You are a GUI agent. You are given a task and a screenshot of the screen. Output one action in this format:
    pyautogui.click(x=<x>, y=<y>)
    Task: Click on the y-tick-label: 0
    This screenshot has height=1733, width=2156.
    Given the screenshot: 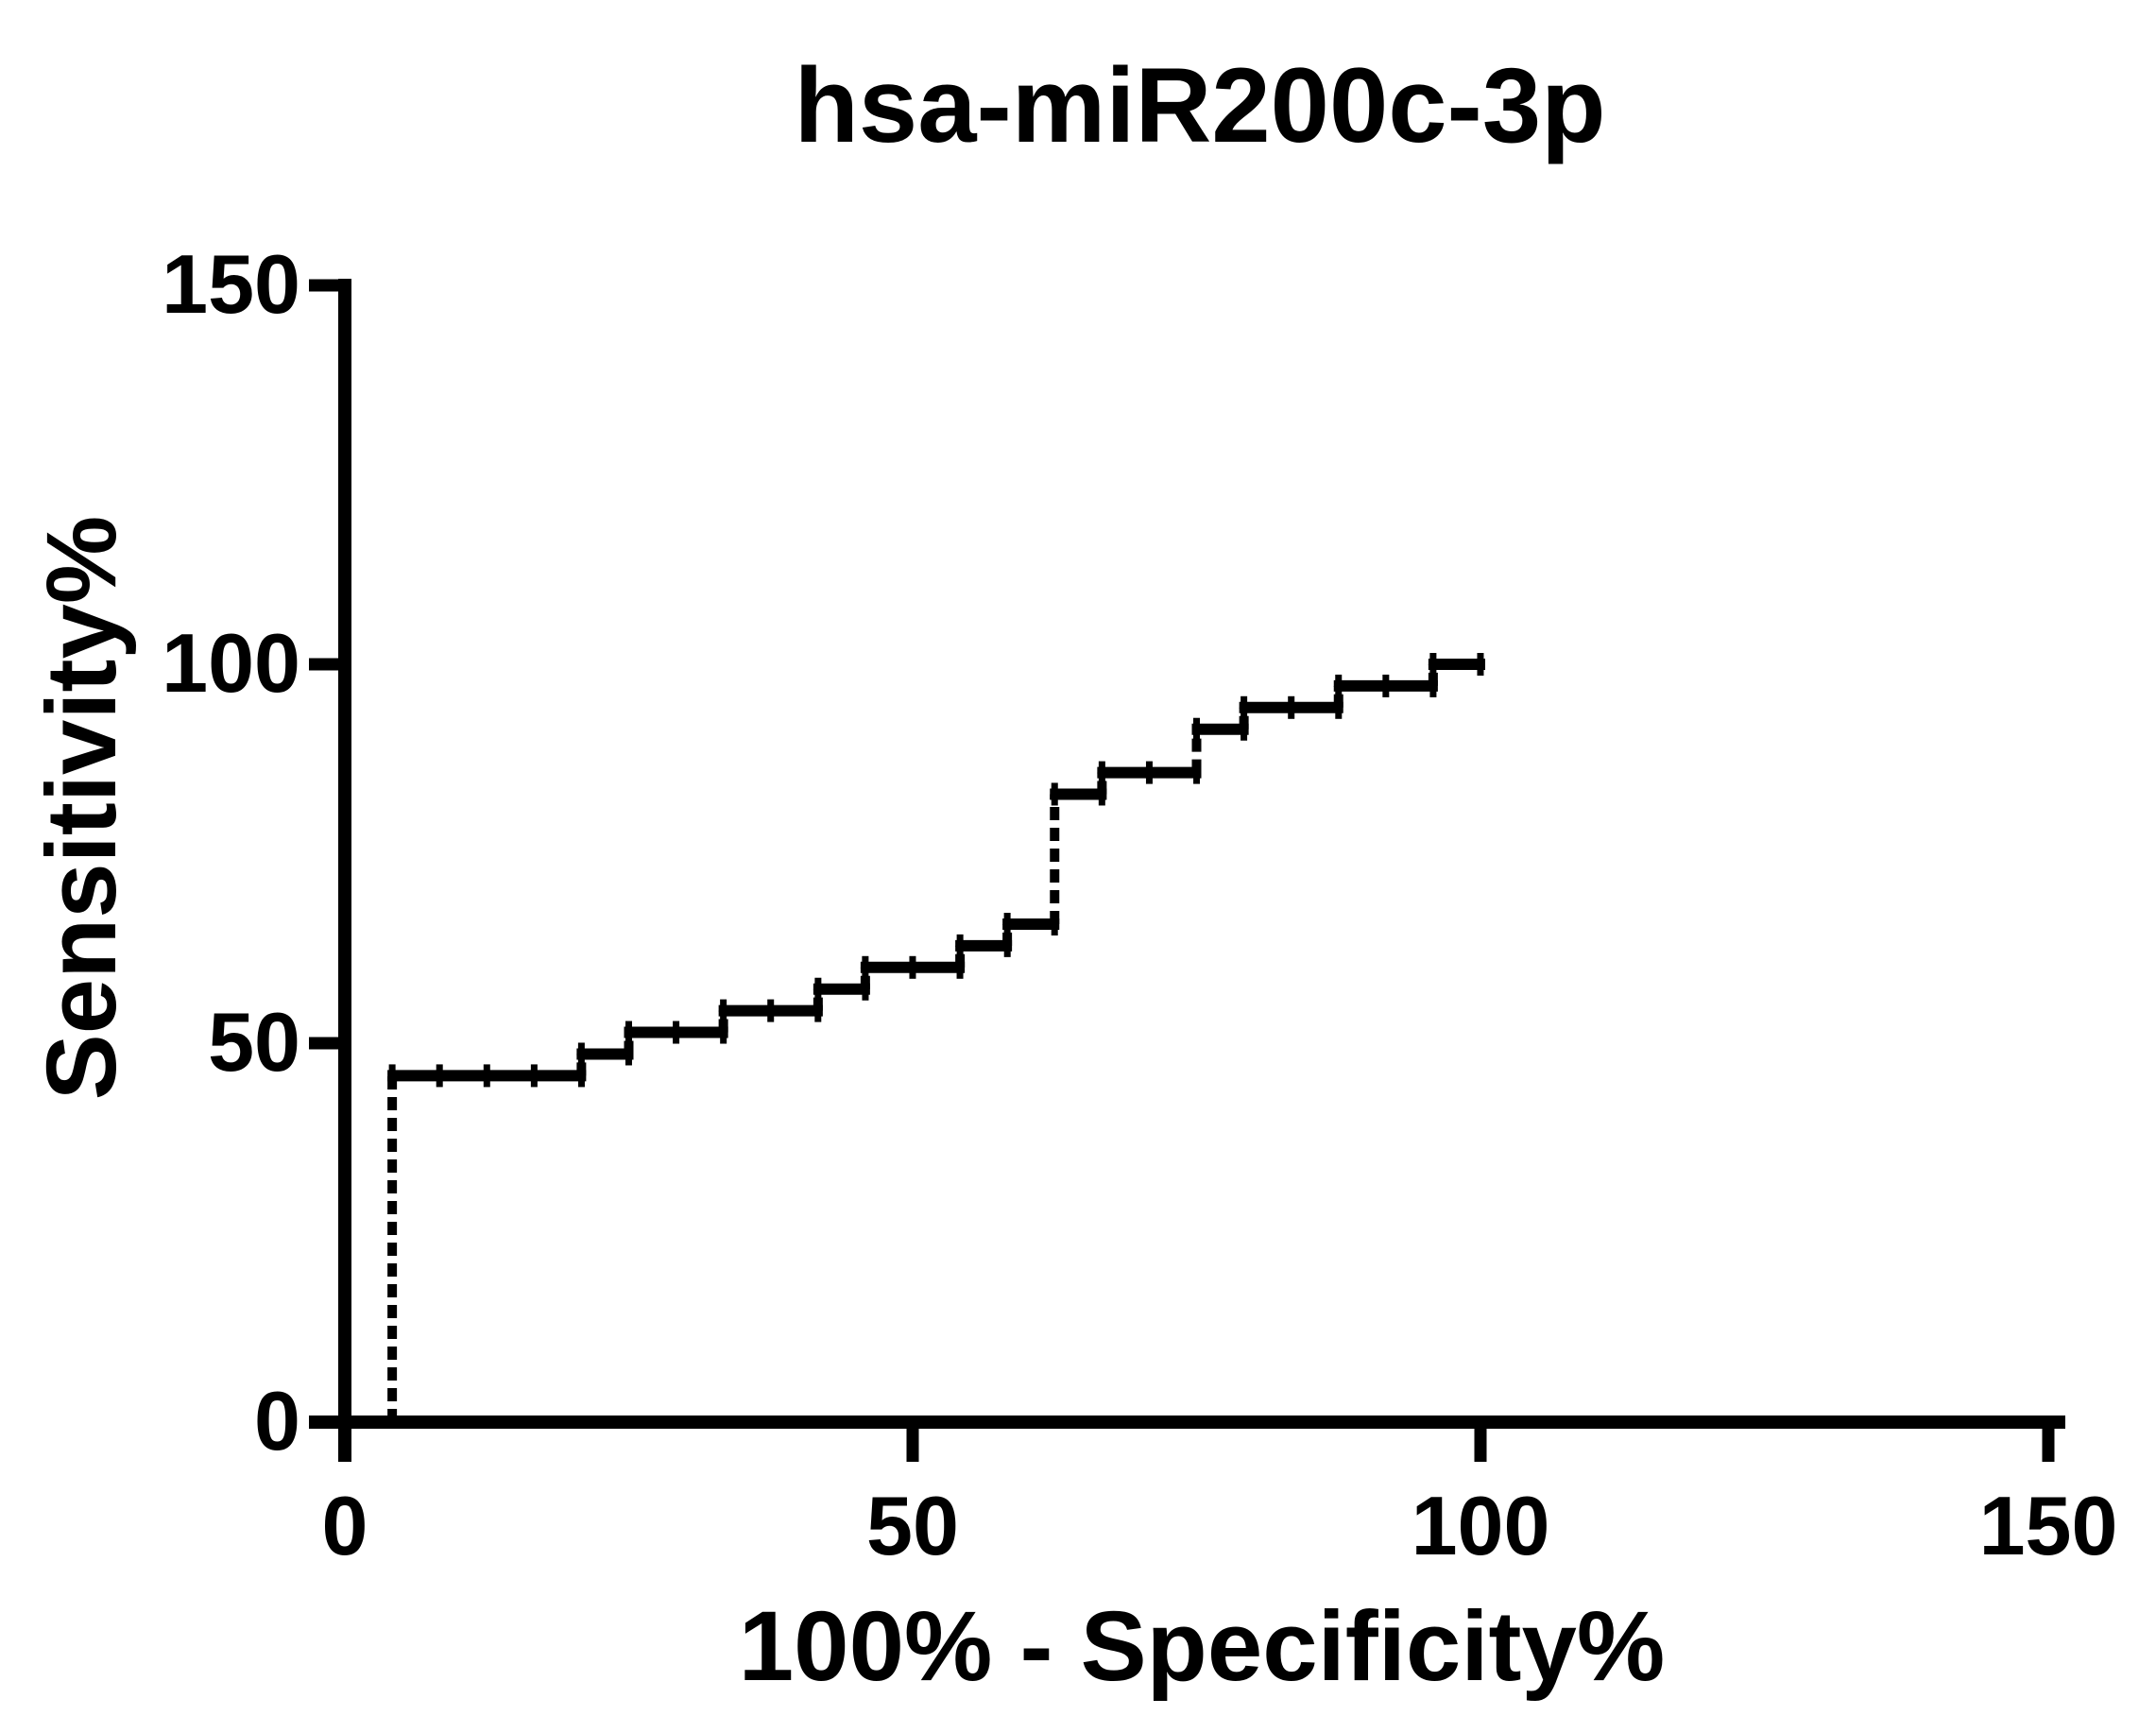 What is the action you would take?
    pyautogui.click(x=277, y=1420)
    